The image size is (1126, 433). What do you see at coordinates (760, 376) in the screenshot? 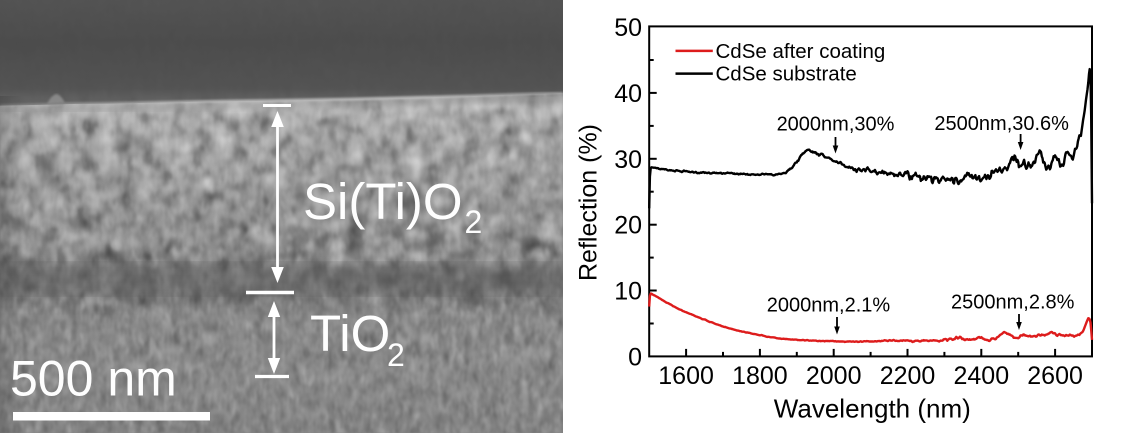
I see `svg-text: 1800` at bounding box center [760, 376].